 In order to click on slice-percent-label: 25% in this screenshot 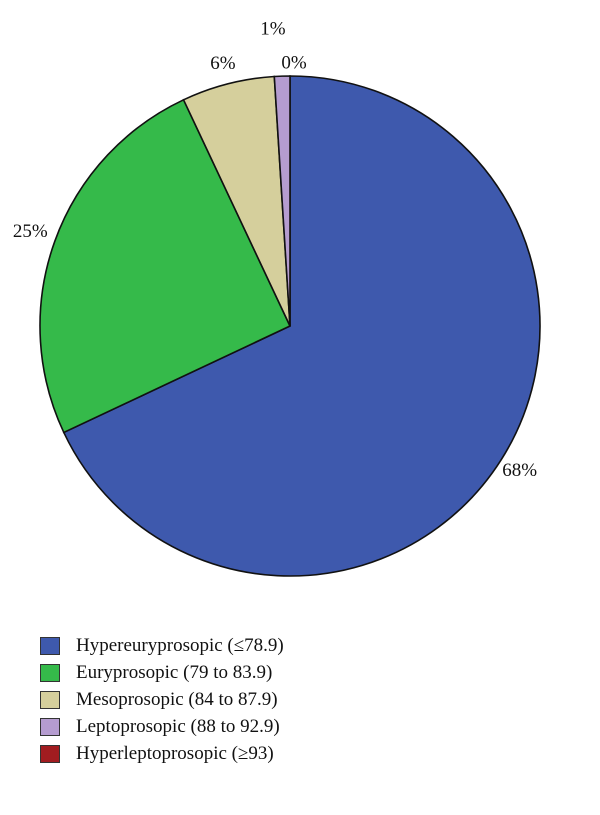, I will do `click(30, 231)`.